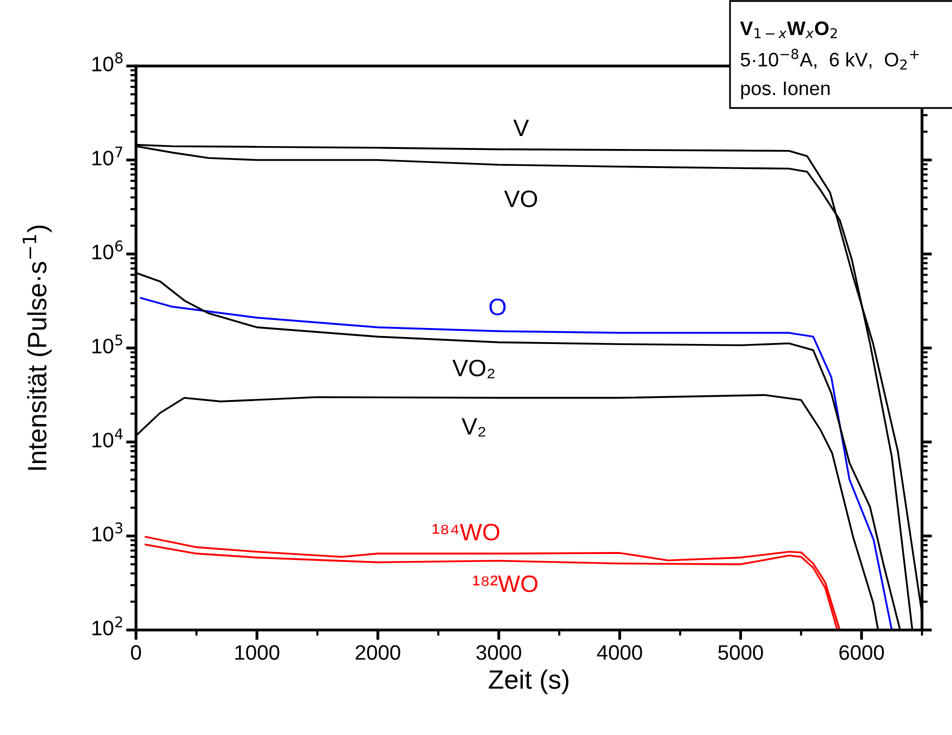 The width and height of the screenshot is (952, 735). I want to click on series-label: V, so click(521, 128).